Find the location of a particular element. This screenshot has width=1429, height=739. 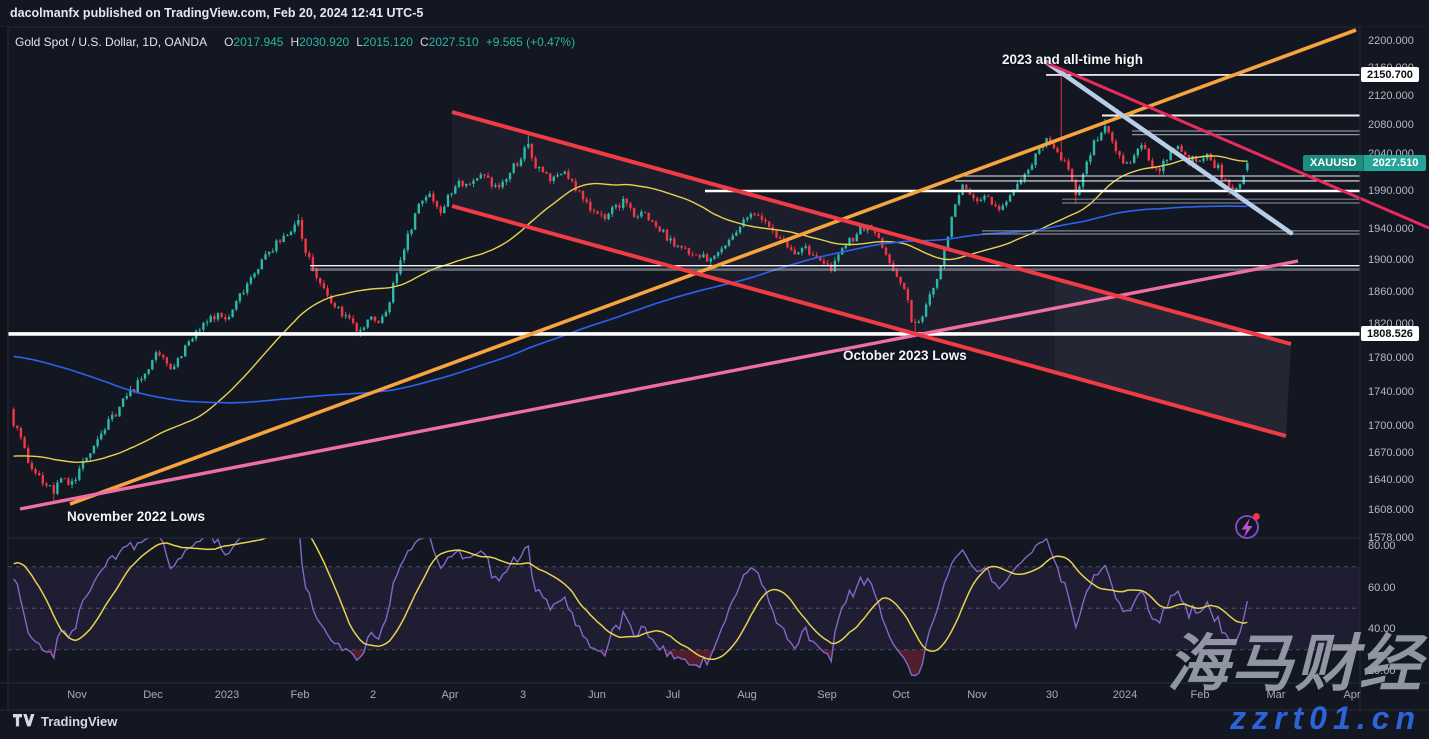

price-tick: 1900.000 is located at coordinates (1391, 260).